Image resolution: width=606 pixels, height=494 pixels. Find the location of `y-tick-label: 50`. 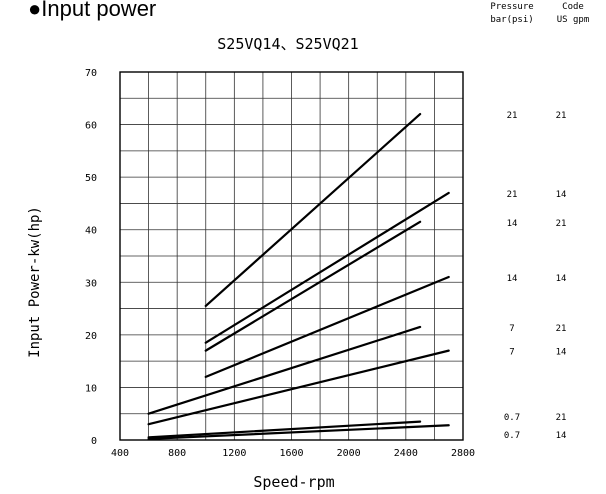

y-tick-label: 50 is located at coordinates (91, 178).